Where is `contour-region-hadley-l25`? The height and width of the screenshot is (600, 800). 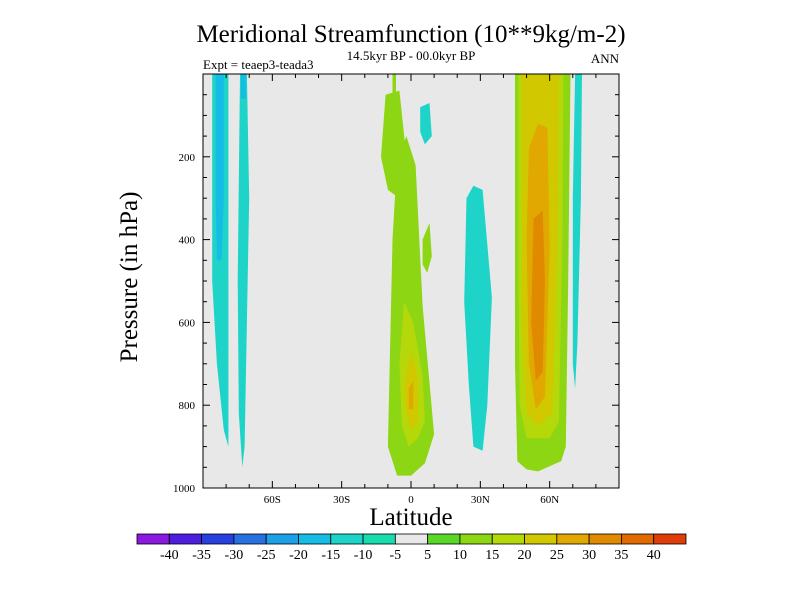
contour-region-hadley-l25 is located at coordinates (411, 395).